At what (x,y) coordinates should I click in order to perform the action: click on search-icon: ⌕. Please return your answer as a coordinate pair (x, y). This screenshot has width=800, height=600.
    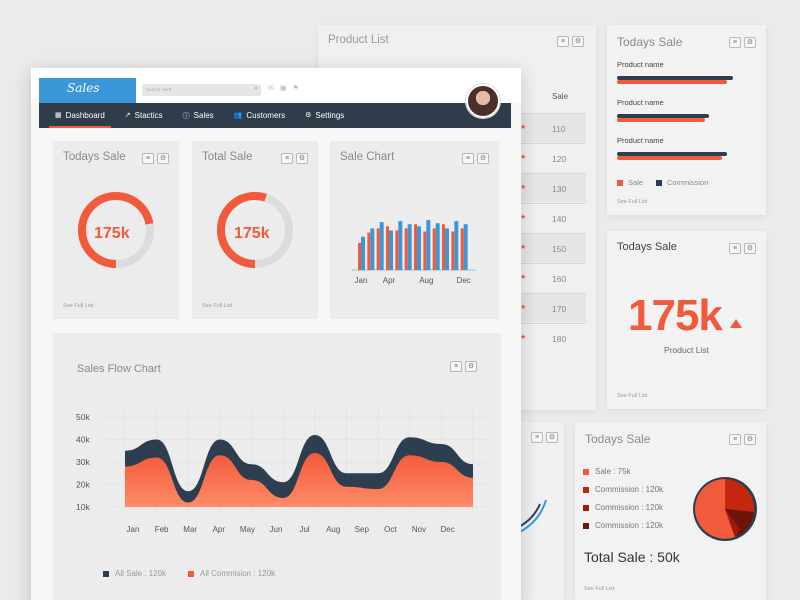
    Looking at the image, I should click on (256, 88).